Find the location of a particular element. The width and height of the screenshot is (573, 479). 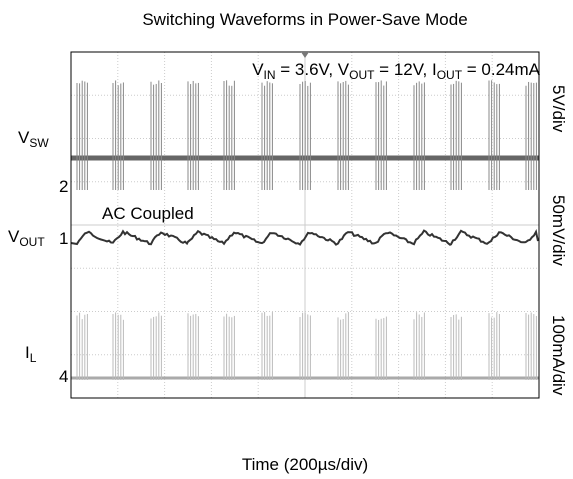

cond-text: = 12V, I is located at coordinates (405, 69).